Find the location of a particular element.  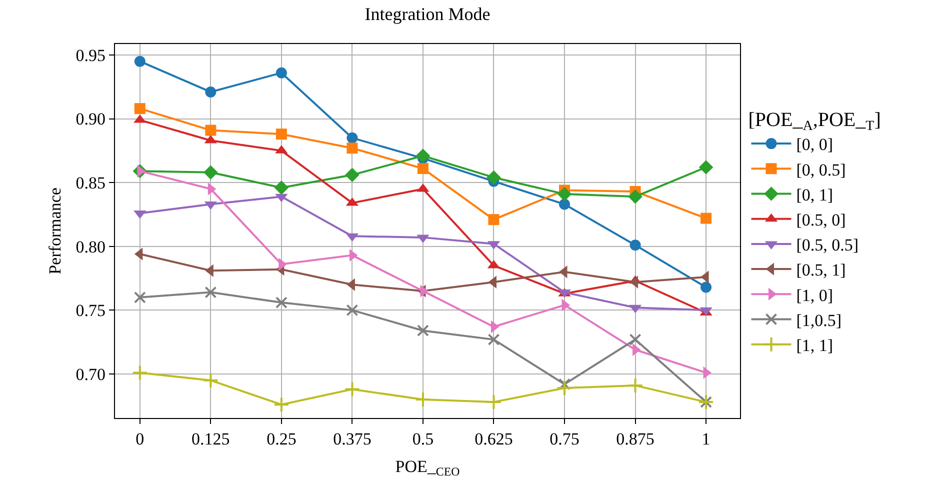

x-tick-label: 0.125 is located at coordinates (211, 439).